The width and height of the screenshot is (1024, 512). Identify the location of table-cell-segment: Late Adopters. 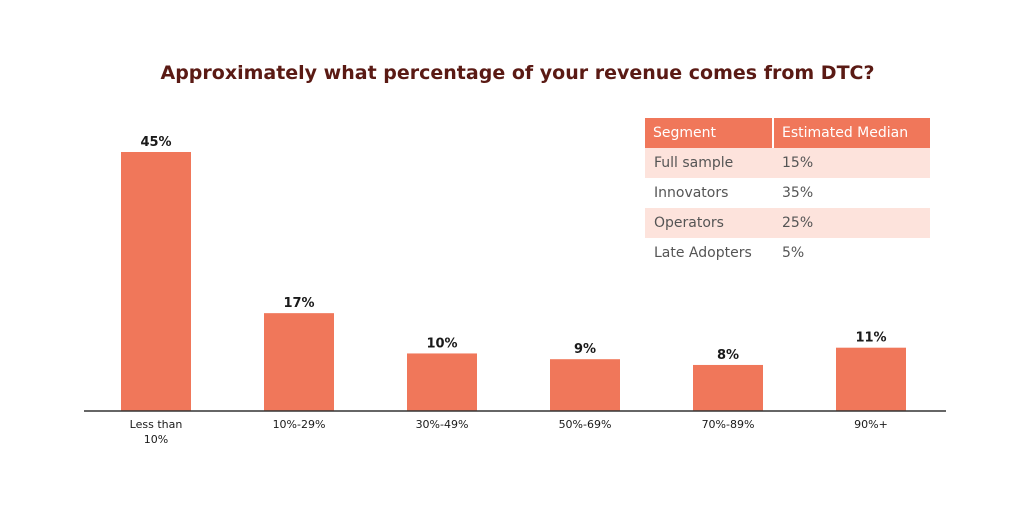
(703, 253).